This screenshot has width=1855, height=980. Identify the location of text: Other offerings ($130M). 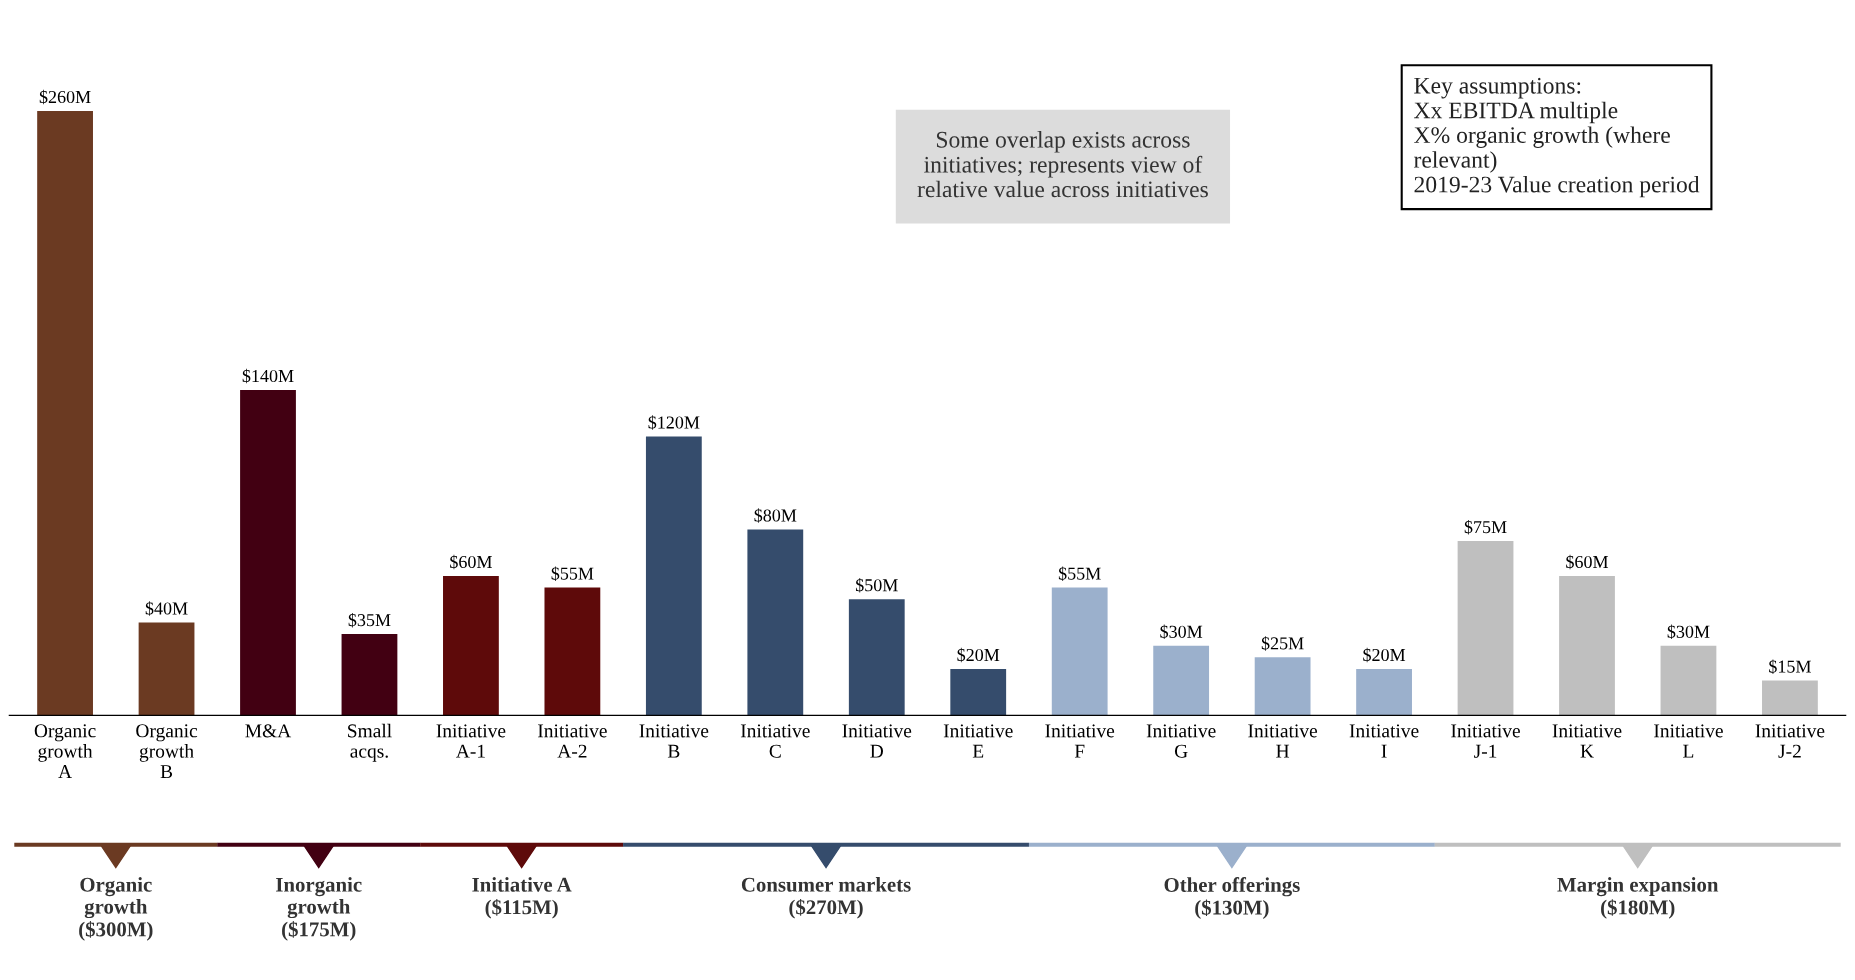
(1232, 898).